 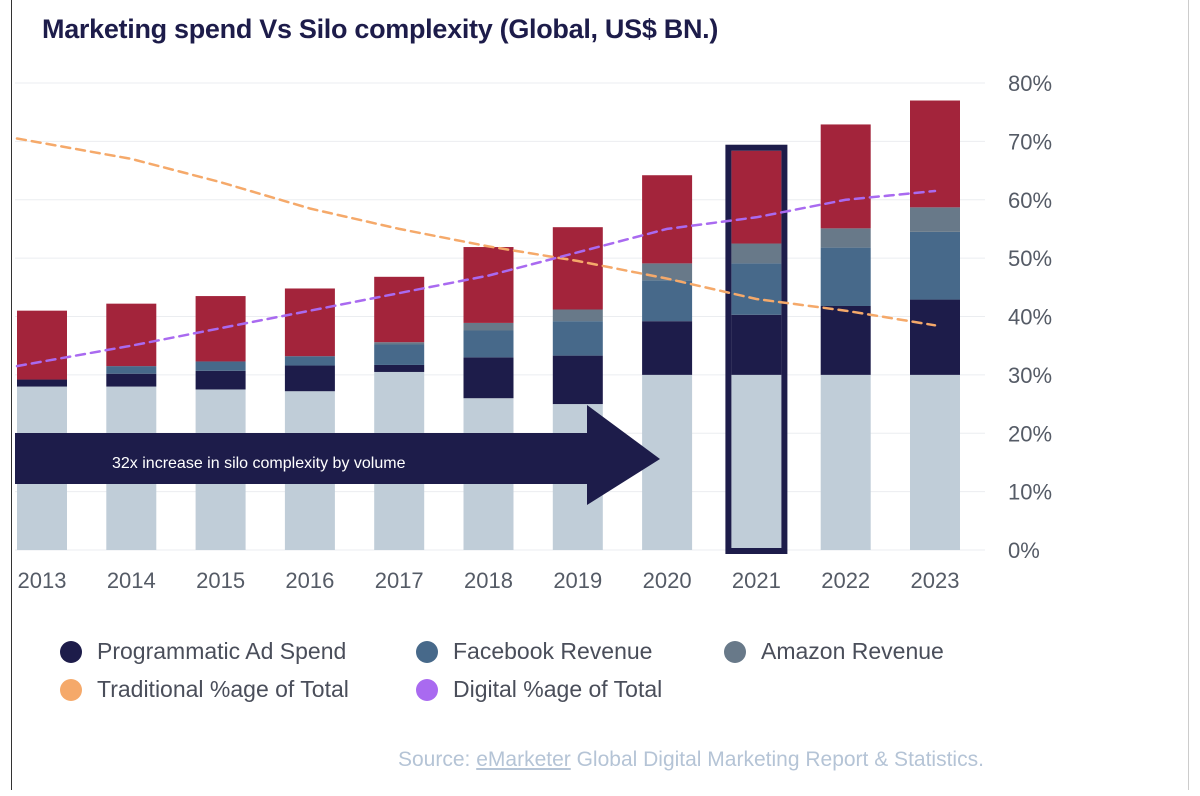 I want to click on legend-item: Programmatic Ad Spend, so click(x=203, y=651).